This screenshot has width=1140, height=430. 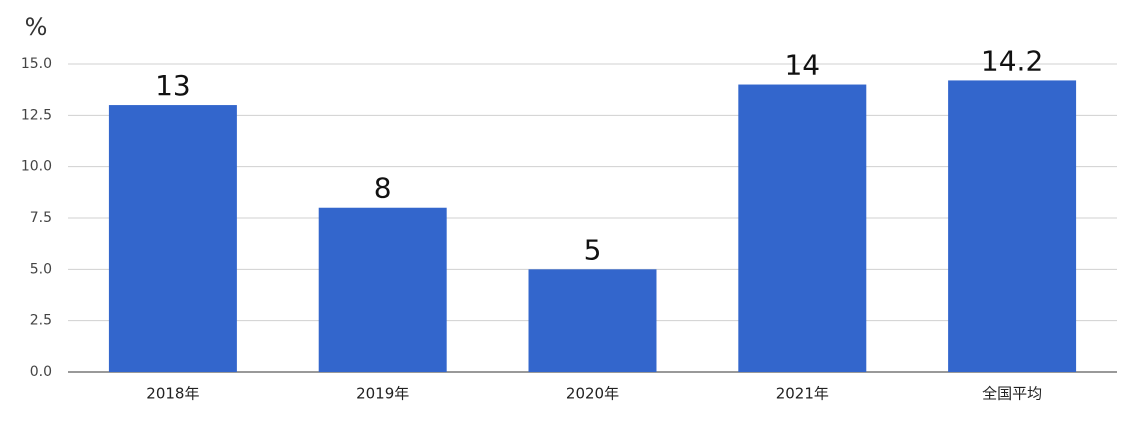 I want to click on y-tick-label: 5.0, so click(x=41, y=269).